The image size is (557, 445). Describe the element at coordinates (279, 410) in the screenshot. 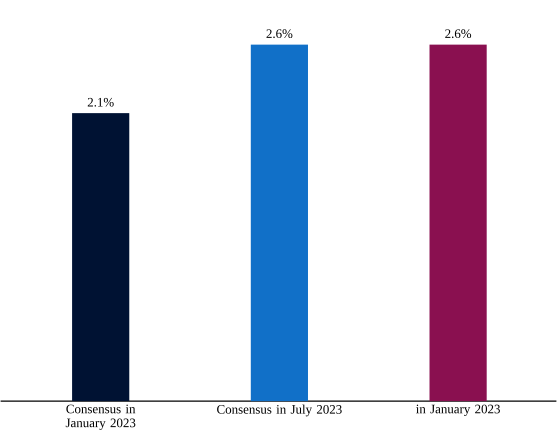

I see `x-tick-label: Consensus in July 2023` at that location.